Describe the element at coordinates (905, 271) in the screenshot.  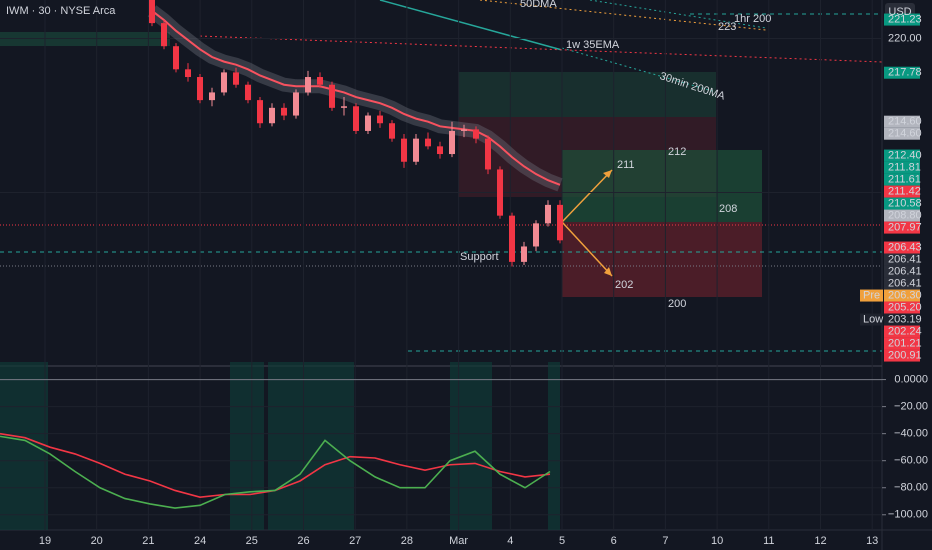
I see `price-tag-label: 206.41` at that location.